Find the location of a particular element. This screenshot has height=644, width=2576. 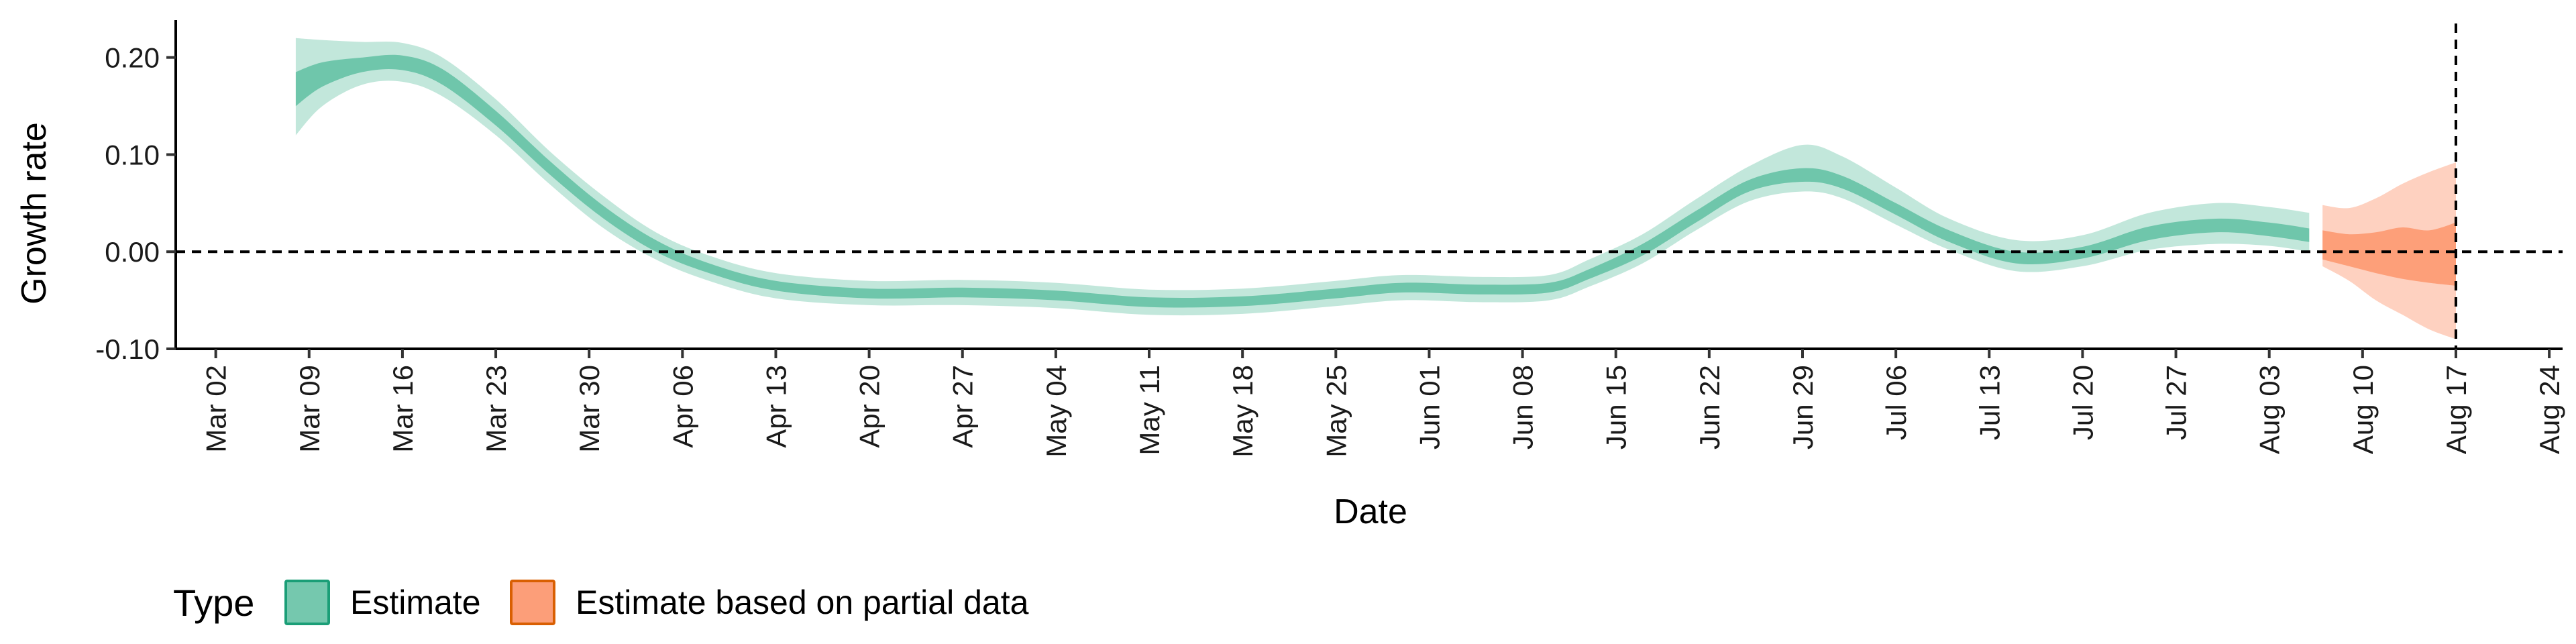

x-tick-label: Jun 29 is located at coordinates (1803, 407).